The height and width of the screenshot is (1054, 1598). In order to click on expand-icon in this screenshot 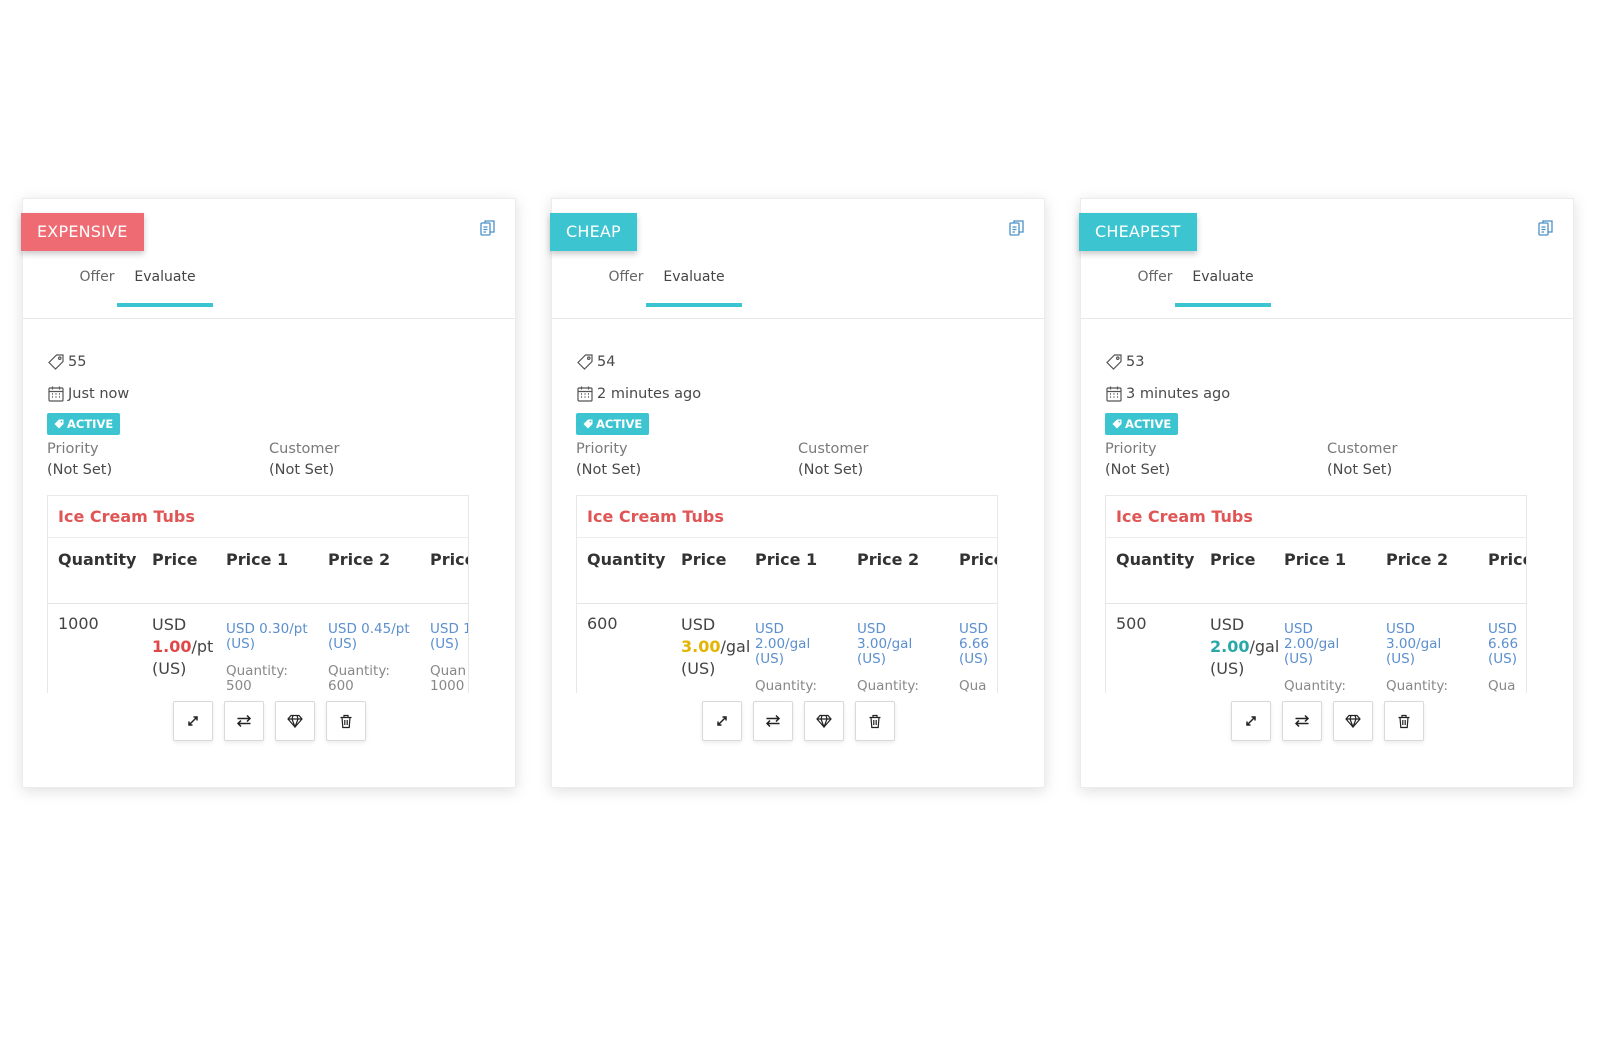, I will do `click(192, 721)`.